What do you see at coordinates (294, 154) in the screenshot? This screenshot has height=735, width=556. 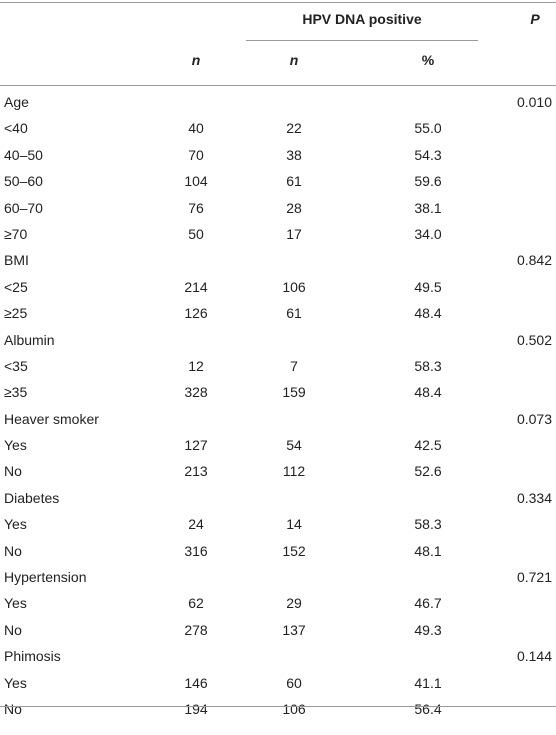 I see `positive-n-cell: 38` at bounding box center [294, 154].